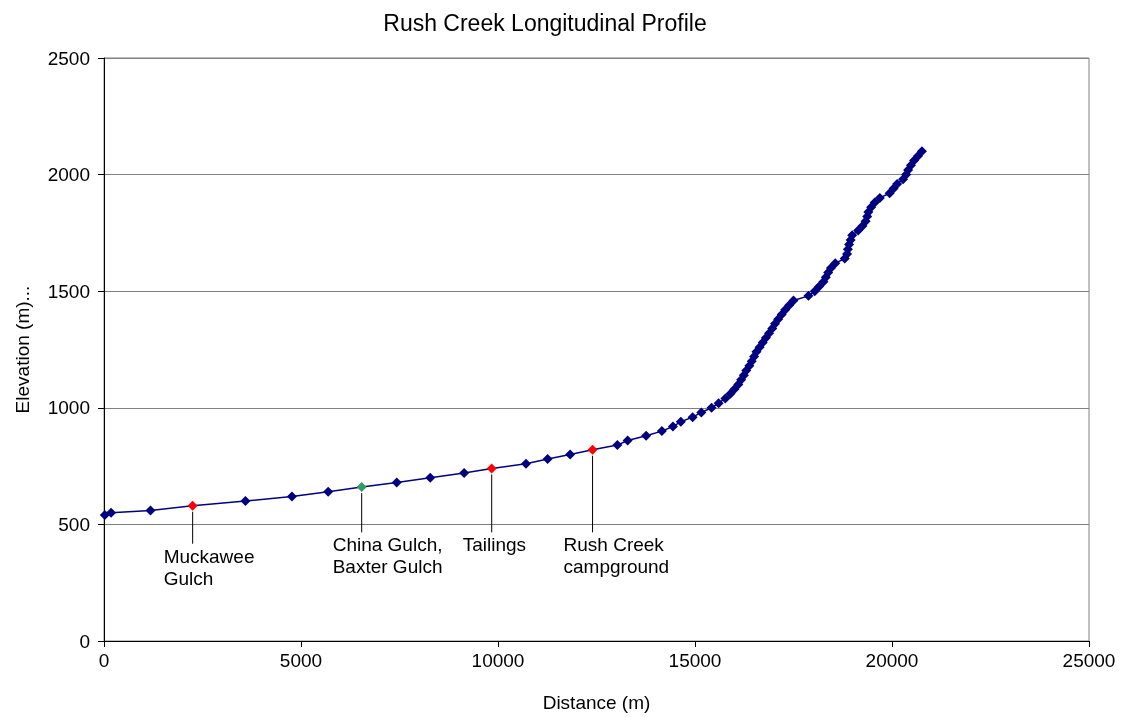  What do you see at coordinates (892, 660) in the screenshot?
I see `x-tick-label: 20000` at bounding box center [892, 660].